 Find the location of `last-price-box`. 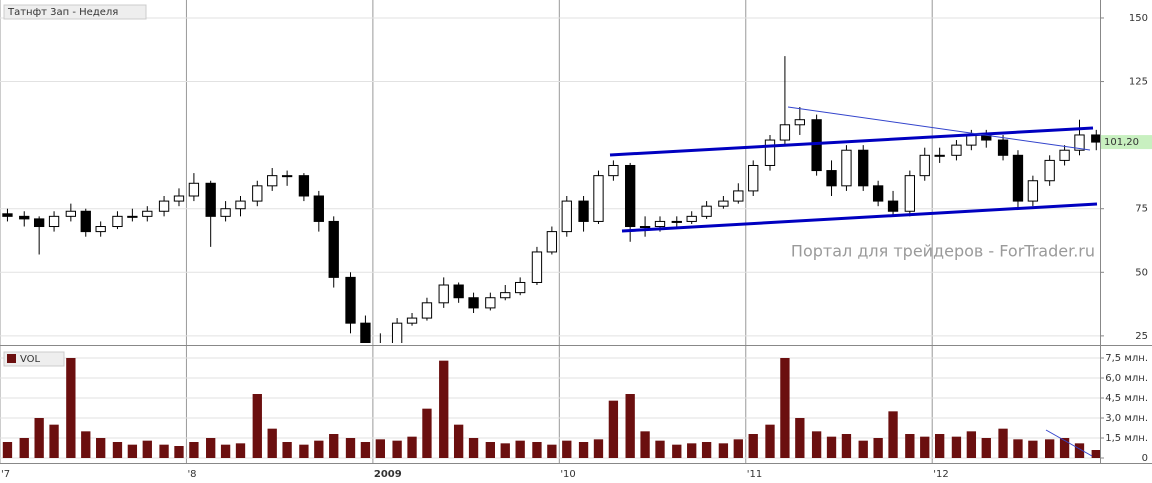

last-price-box is located at coordinates (1126, 142).